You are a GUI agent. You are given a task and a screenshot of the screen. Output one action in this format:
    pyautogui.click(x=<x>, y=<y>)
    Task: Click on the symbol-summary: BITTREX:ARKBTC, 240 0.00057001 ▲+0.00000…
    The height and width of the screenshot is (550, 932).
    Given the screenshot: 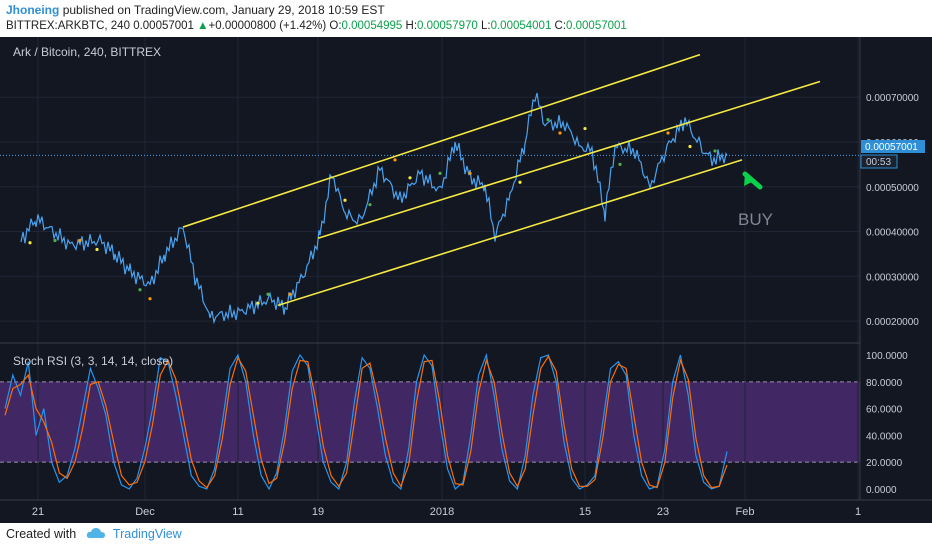 What is the action you would take?
    pyautogui.click(x=316, y=26)
    